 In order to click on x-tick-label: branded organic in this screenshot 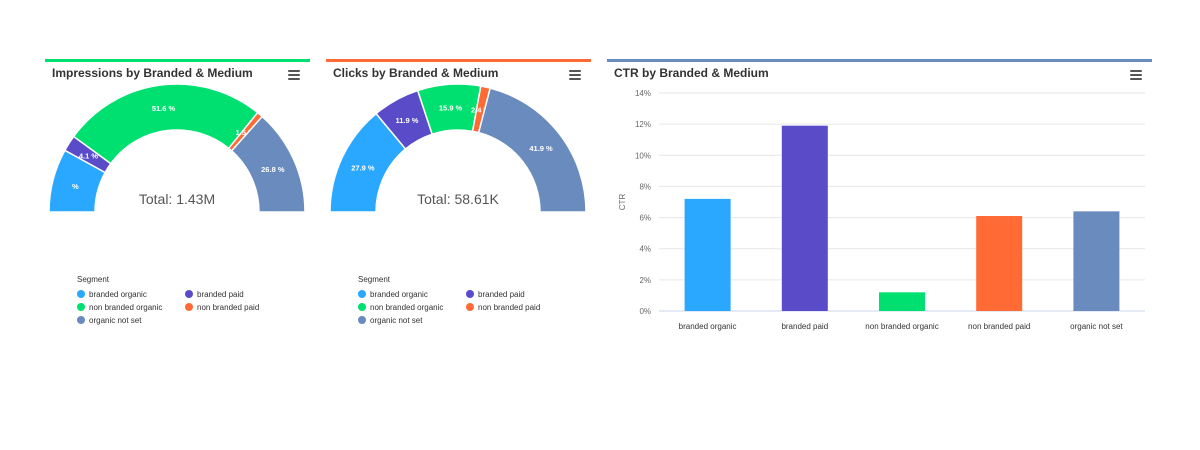, I will do `click(708, 326)`.